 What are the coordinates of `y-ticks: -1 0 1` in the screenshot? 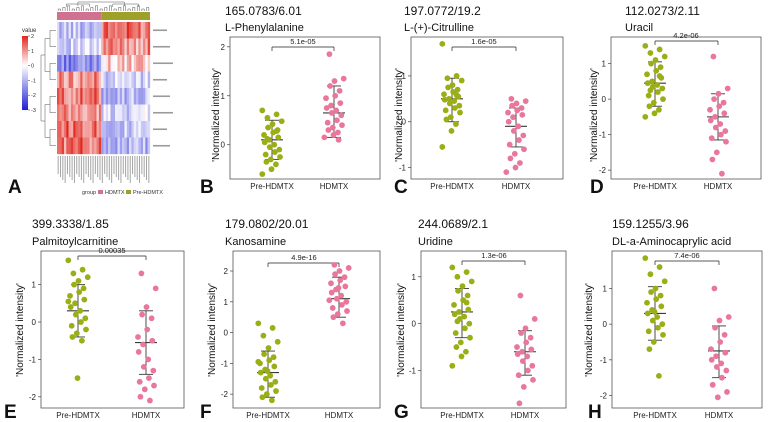 It's located at (415, 324).